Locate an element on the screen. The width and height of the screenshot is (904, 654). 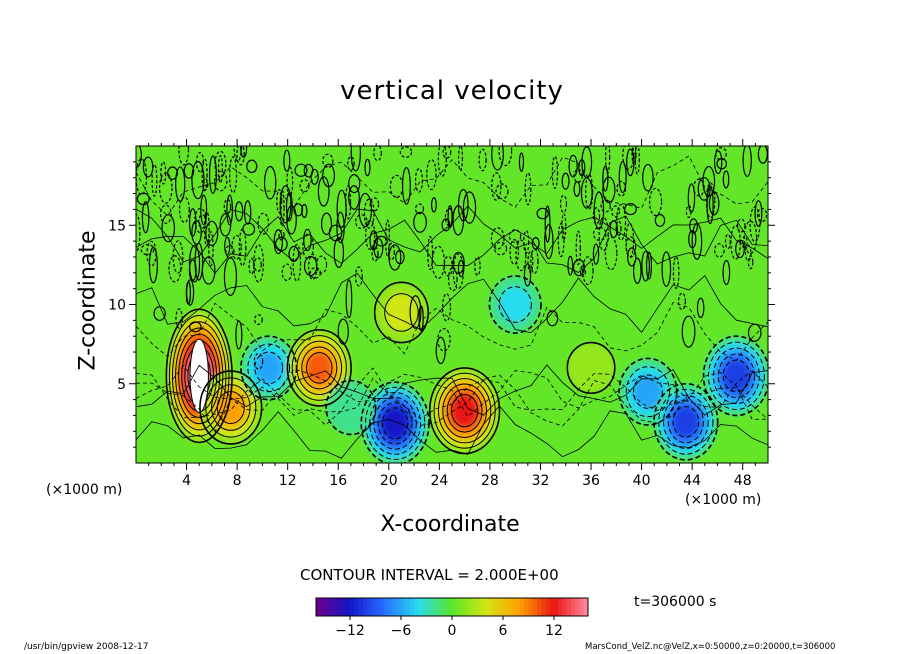
x-tick-label: 44 is located at coordinates (692, 481).